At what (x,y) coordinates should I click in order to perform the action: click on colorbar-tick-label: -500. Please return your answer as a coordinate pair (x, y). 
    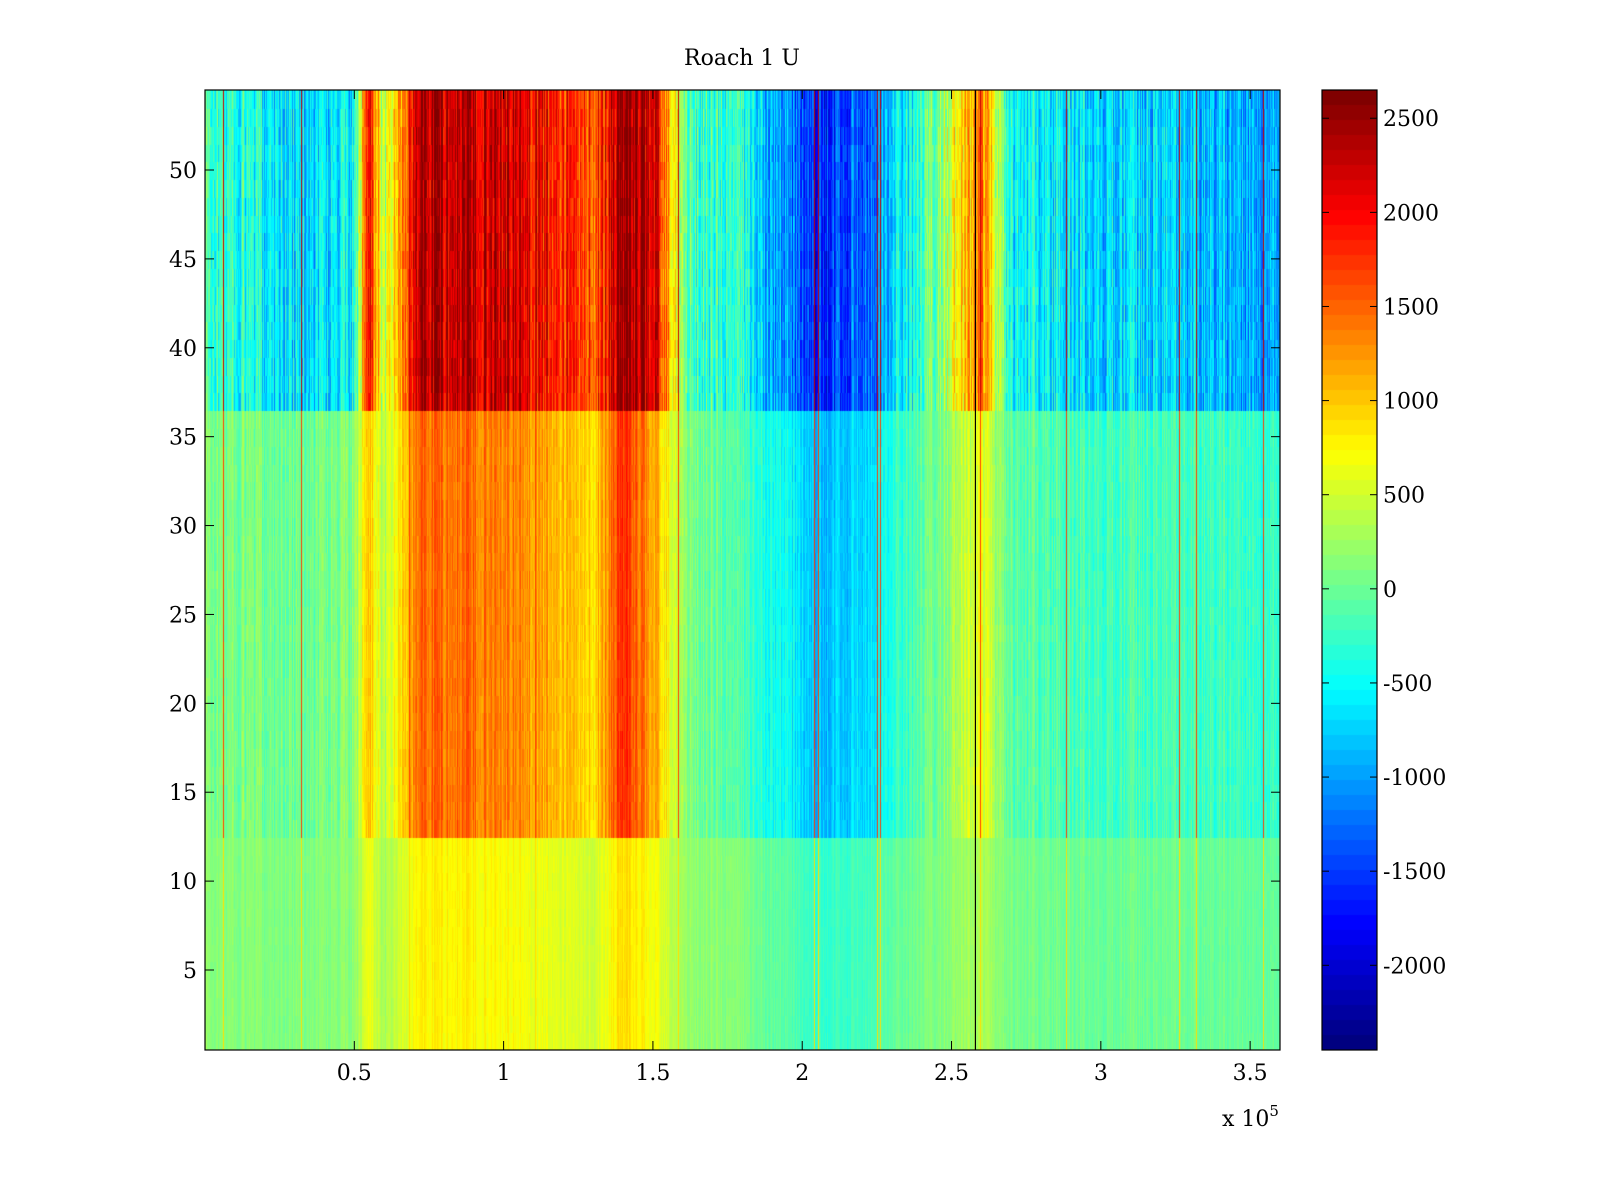
    Looking at the image, I should click on (1407, 684).